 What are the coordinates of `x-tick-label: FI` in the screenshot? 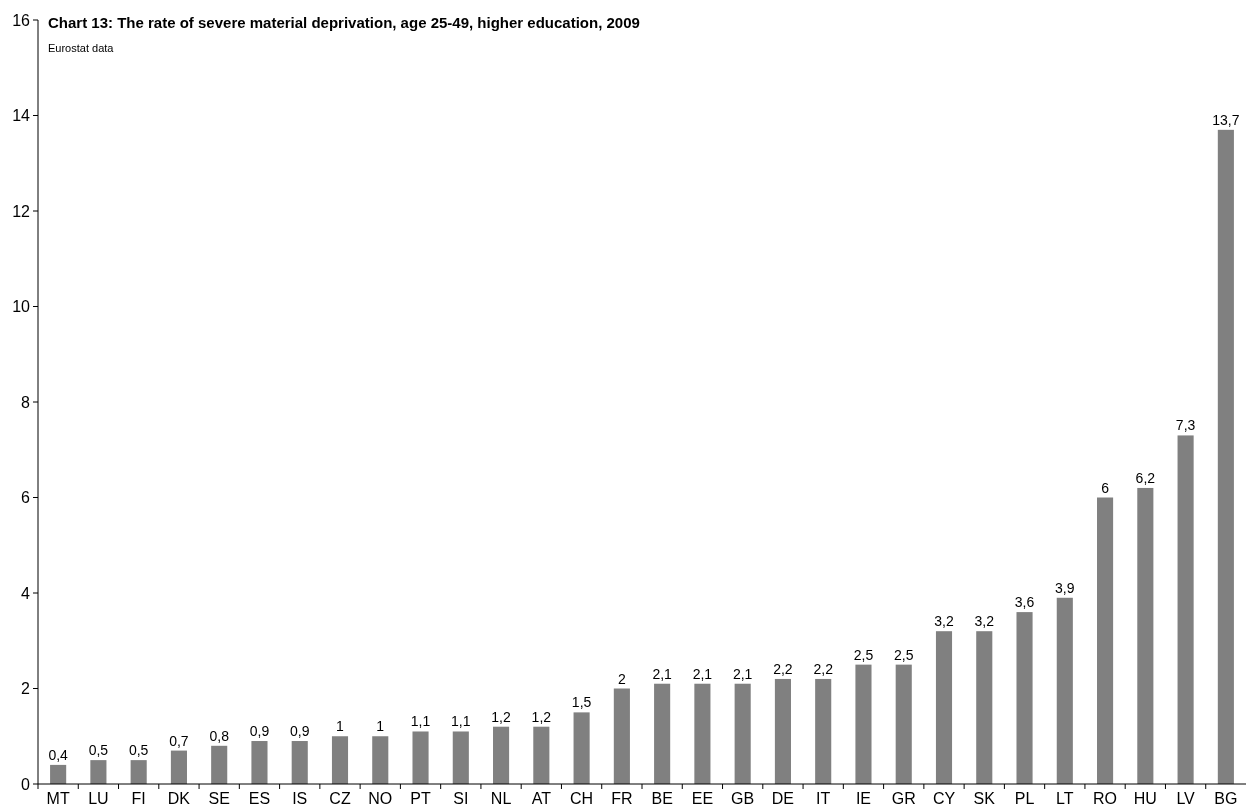 It's located at (138, 798).